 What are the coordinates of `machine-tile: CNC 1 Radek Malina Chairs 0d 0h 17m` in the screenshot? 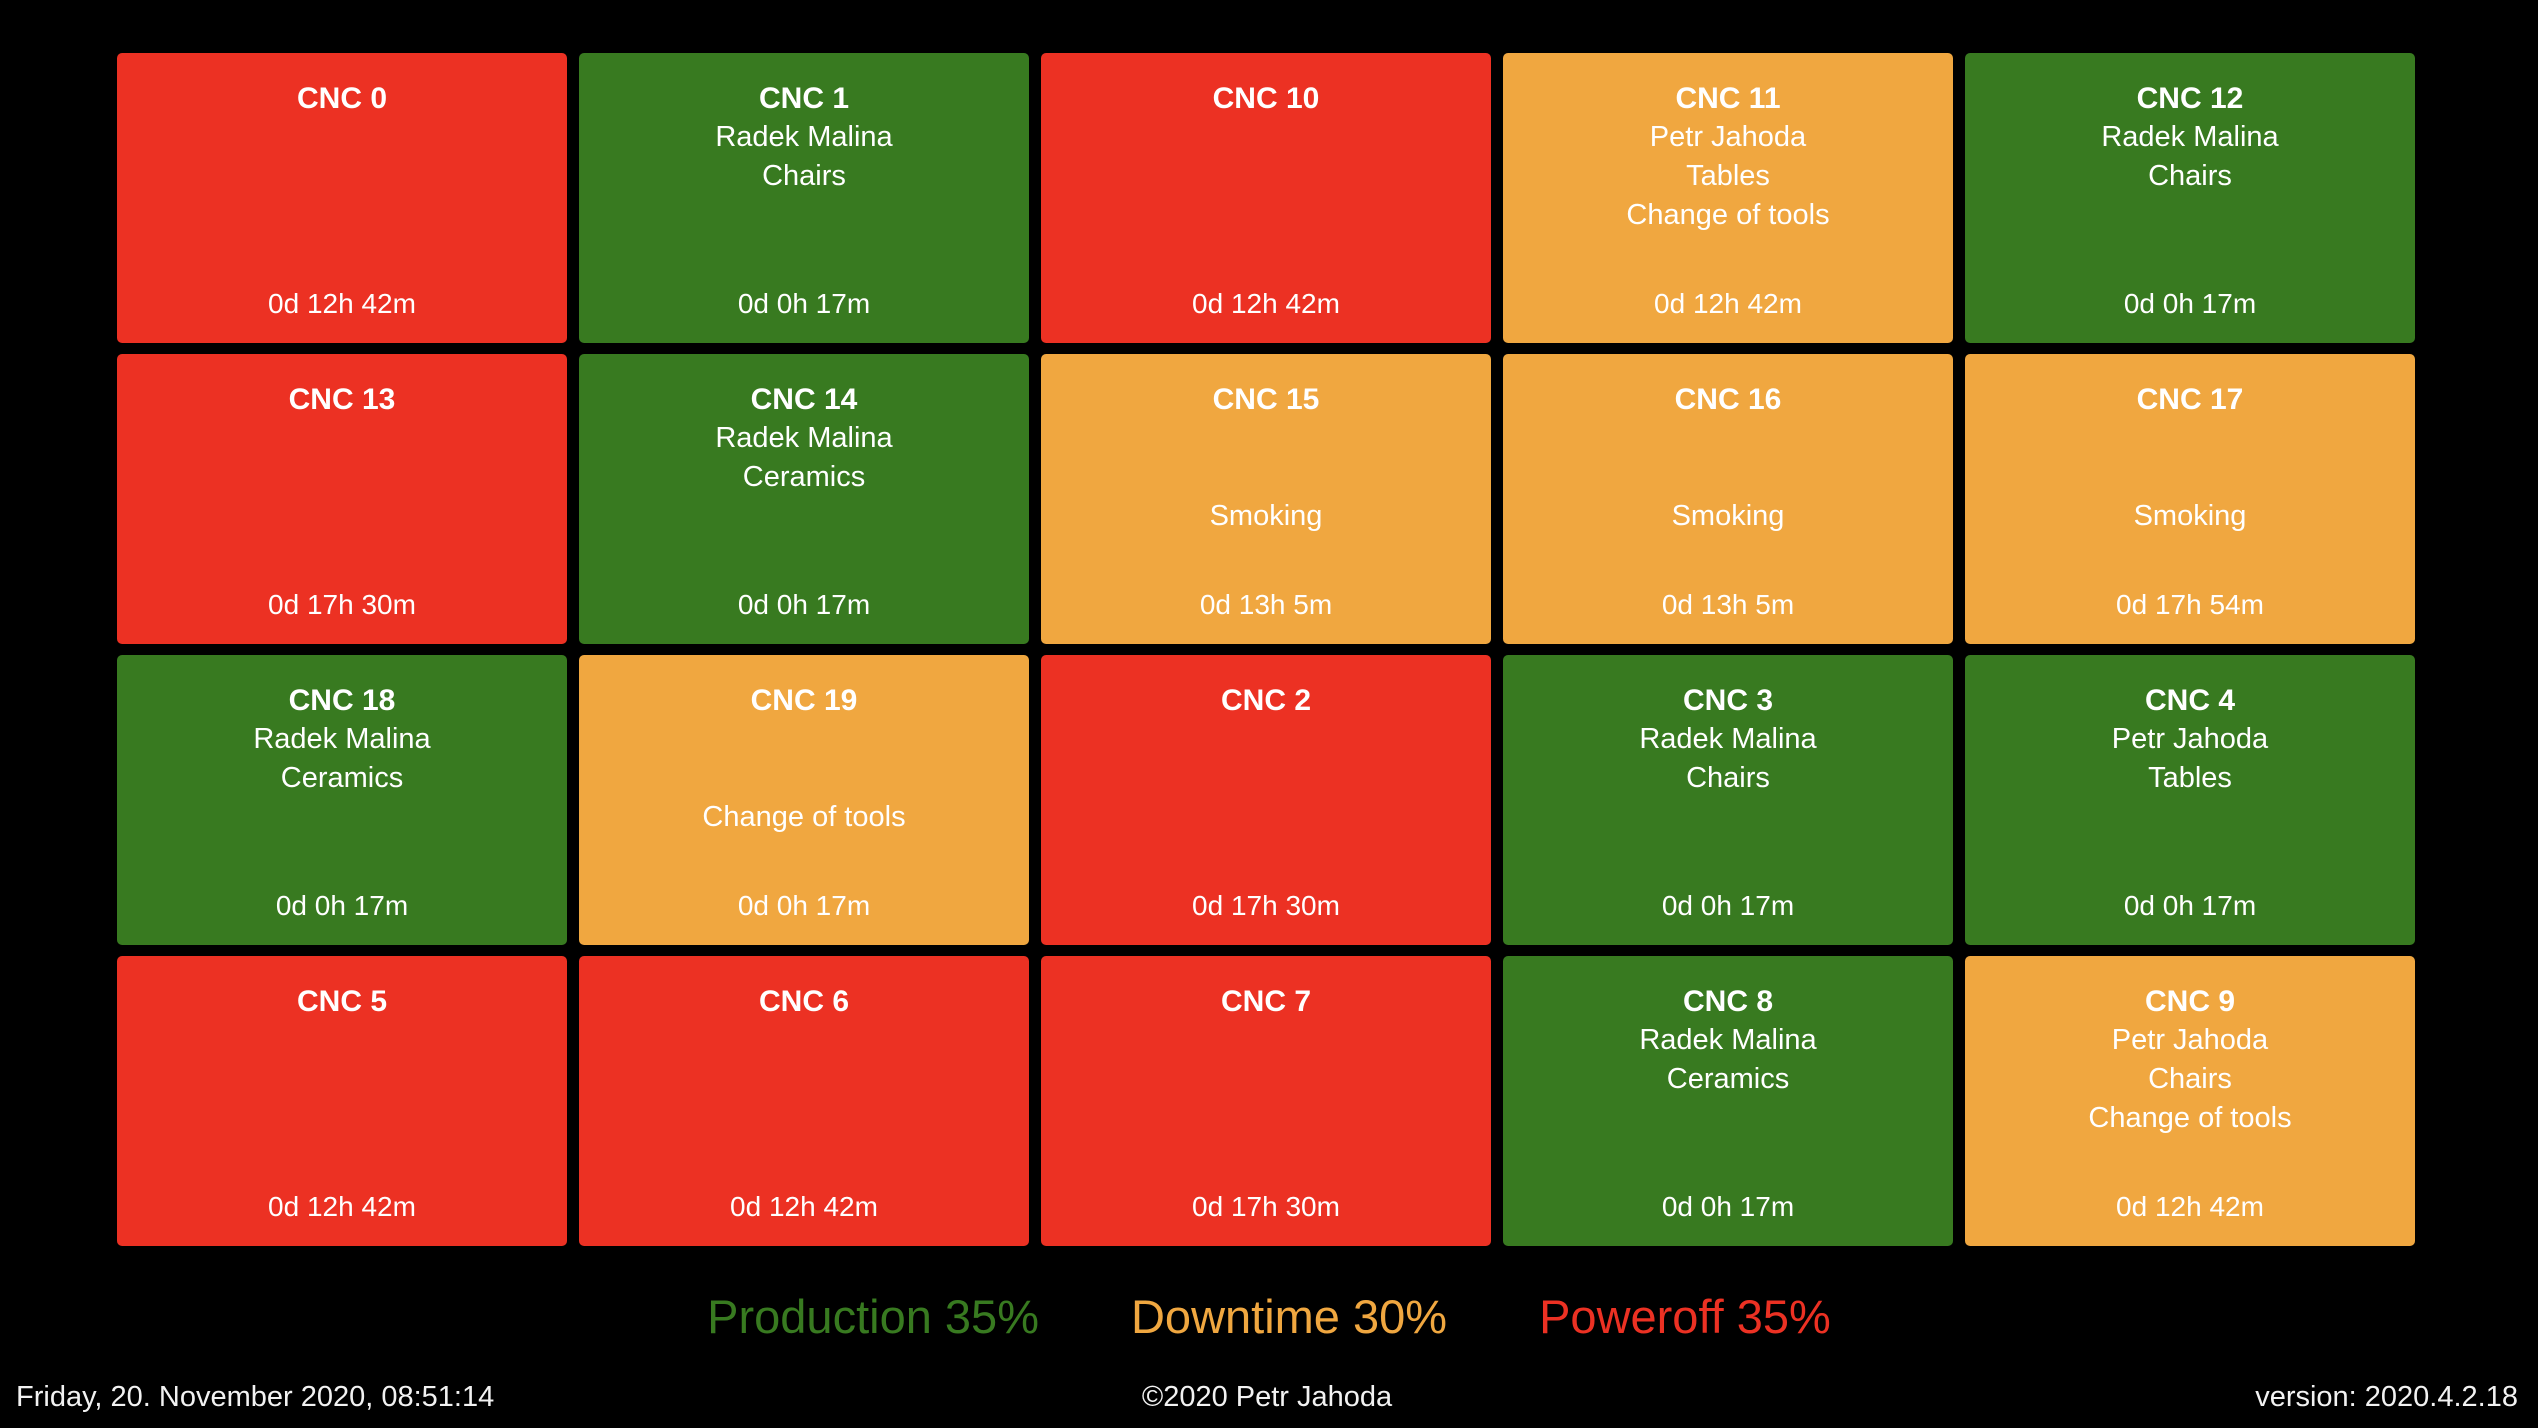 It's located at (804, 198).